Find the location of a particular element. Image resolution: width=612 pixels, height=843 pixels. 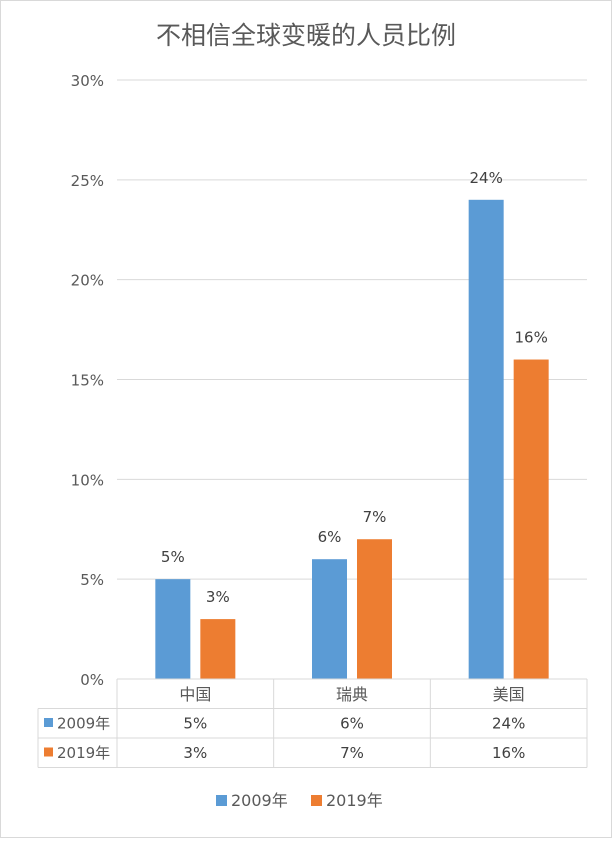

bar-data-label: 7% is located at coordinates (375, 517).